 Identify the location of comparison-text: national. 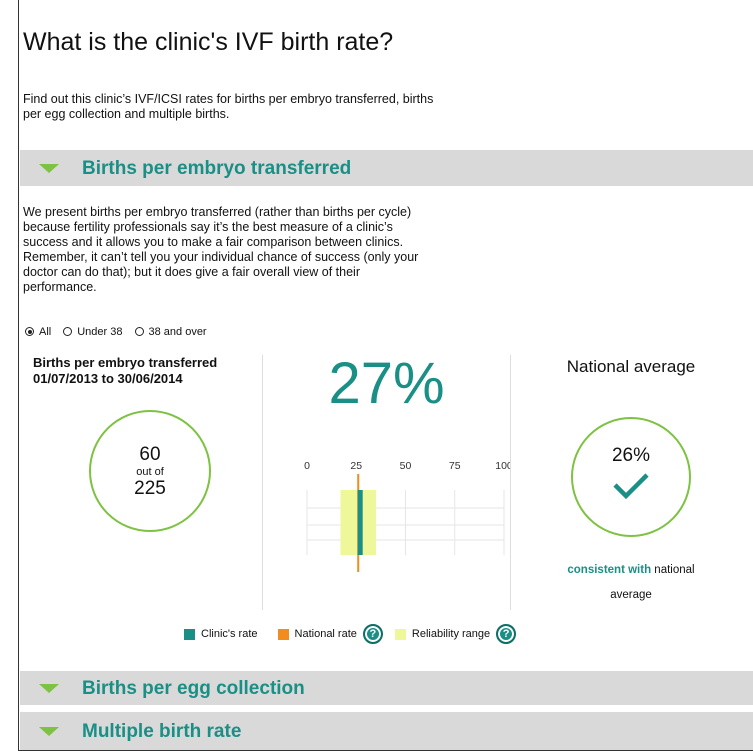
(674, 570).